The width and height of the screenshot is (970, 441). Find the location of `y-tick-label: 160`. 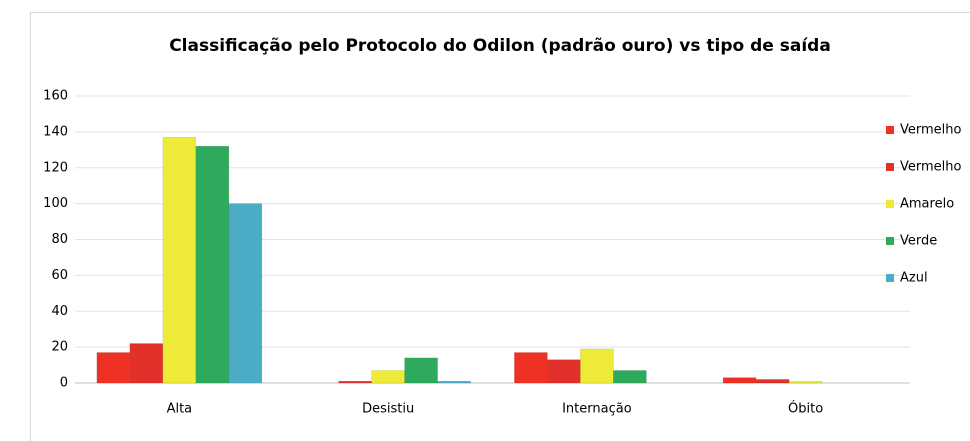

y-tick-label: 160 is located at coordinates (55, 96).